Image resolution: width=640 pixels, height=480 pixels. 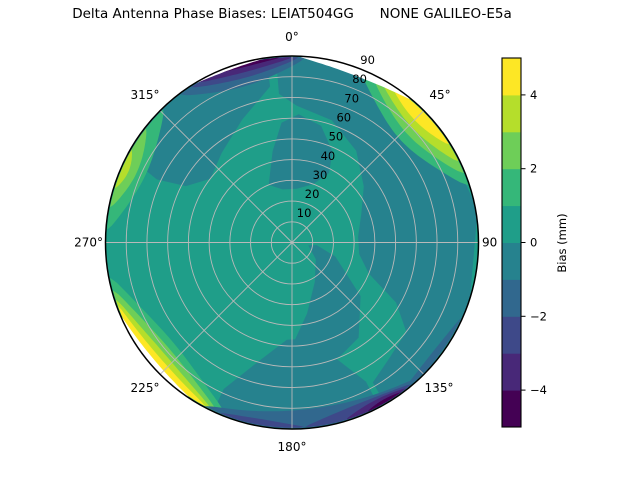 I want to click on colorbar-tick-label: −2, so click(x=538, y=316).